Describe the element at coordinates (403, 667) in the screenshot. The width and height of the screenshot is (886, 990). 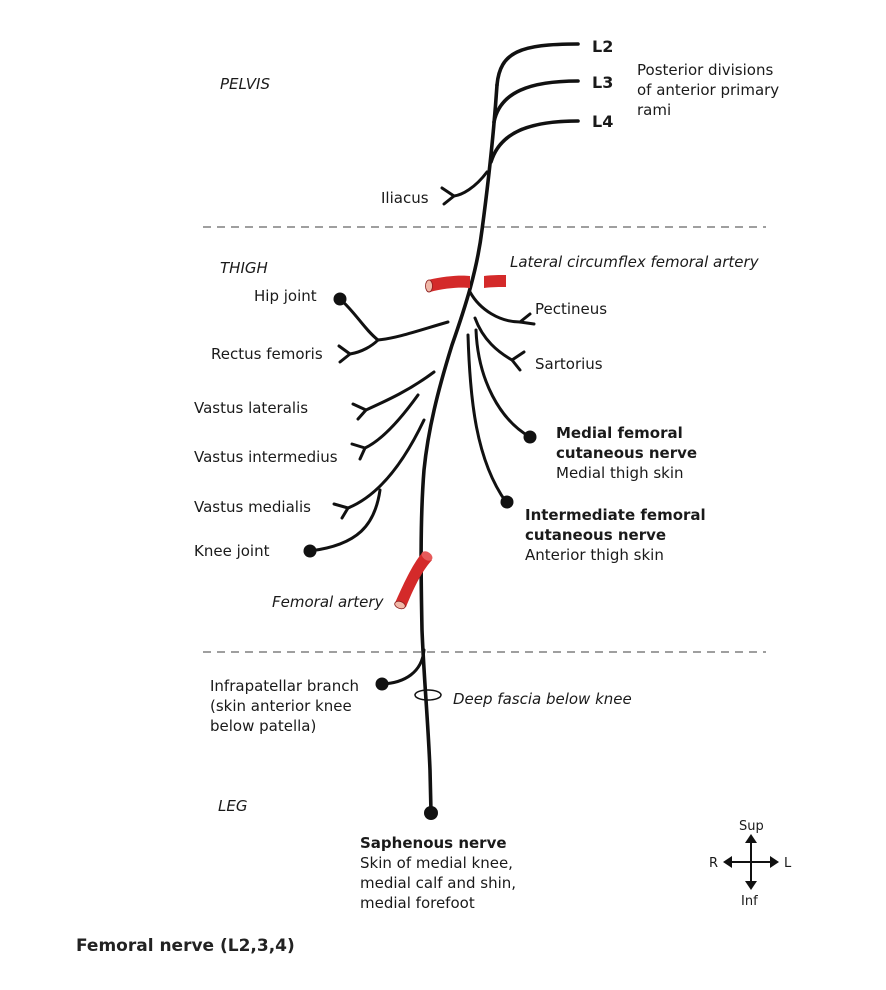
I see `infrapatellar-branch` at that location.